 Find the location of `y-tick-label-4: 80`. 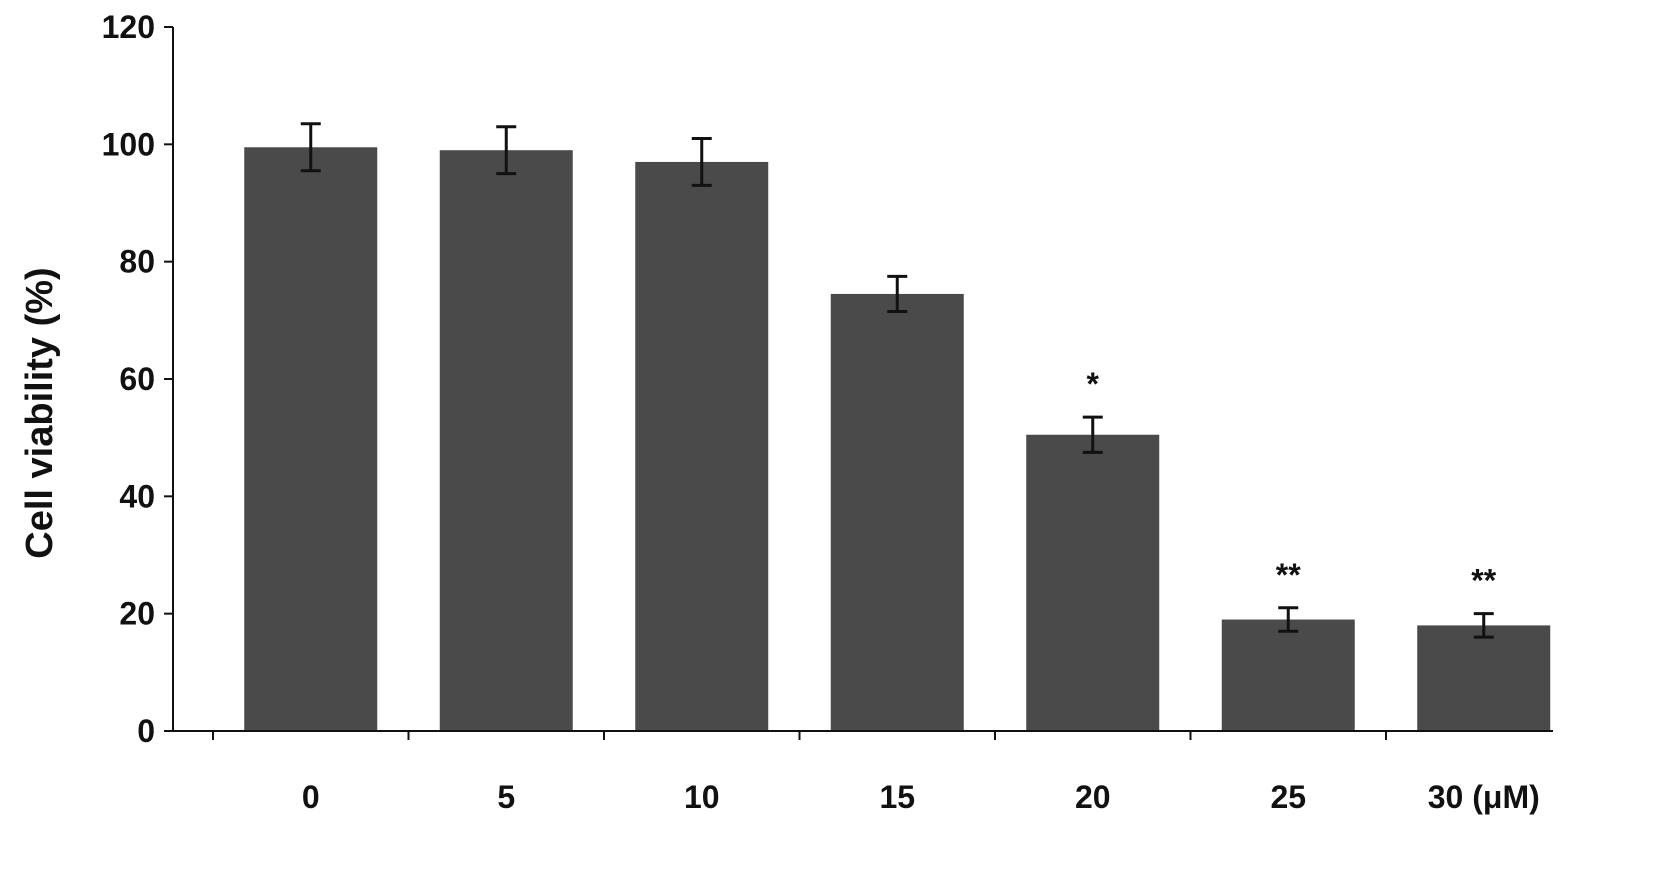

y-tick-label-4: 80 is located at coordinates (137, 262).